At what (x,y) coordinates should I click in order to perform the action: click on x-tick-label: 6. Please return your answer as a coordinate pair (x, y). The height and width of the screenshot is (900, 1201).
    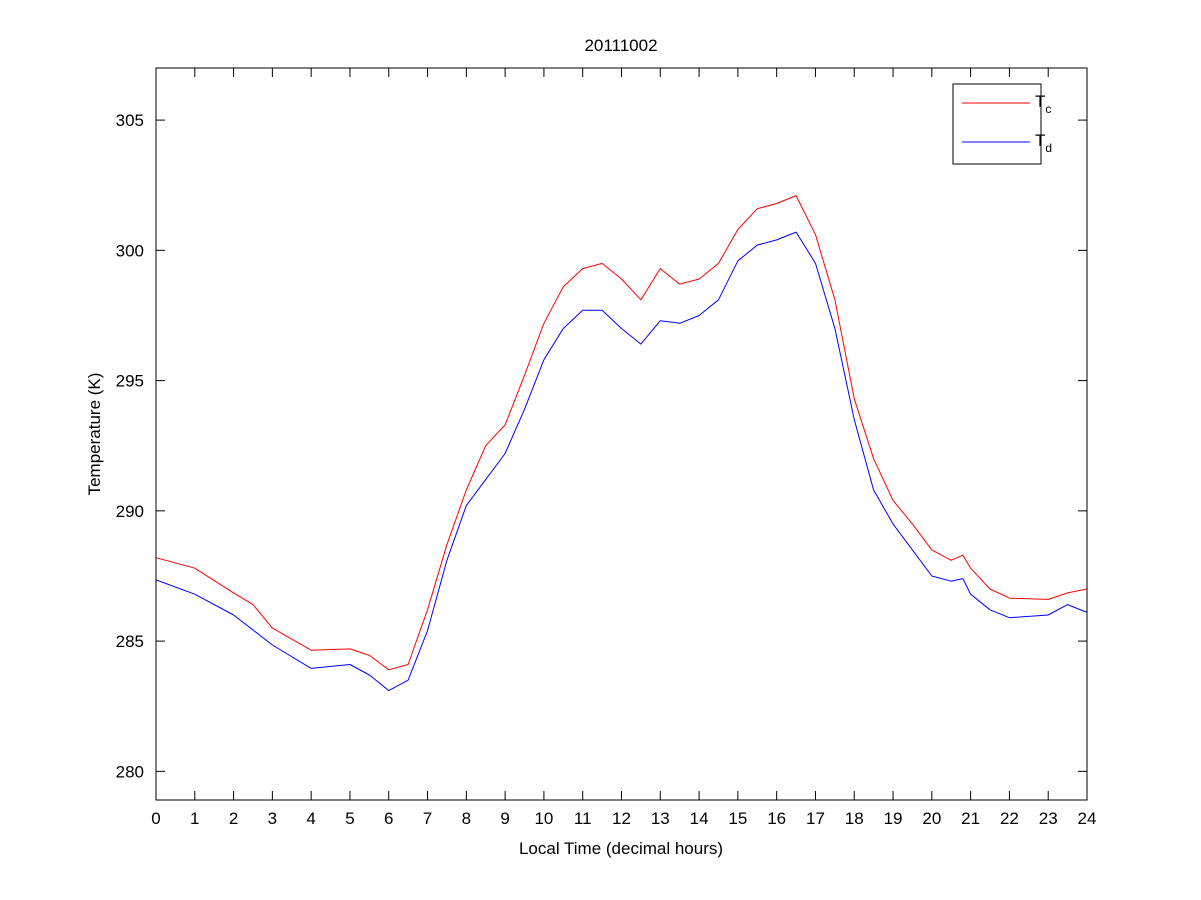
    Looking at the image, I should click on (388, 818).